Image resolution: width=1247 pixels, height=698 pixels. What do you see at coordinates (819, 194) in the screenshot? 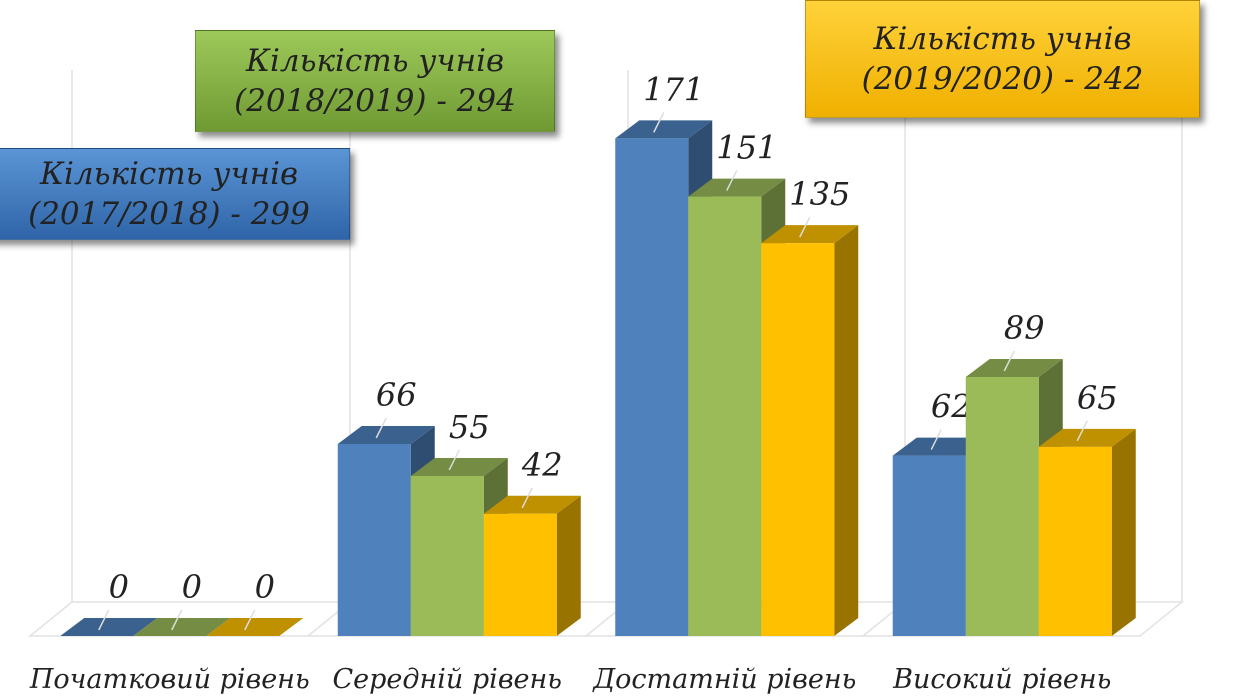
I see `data-label: 135` at bounding box center [819, 194].